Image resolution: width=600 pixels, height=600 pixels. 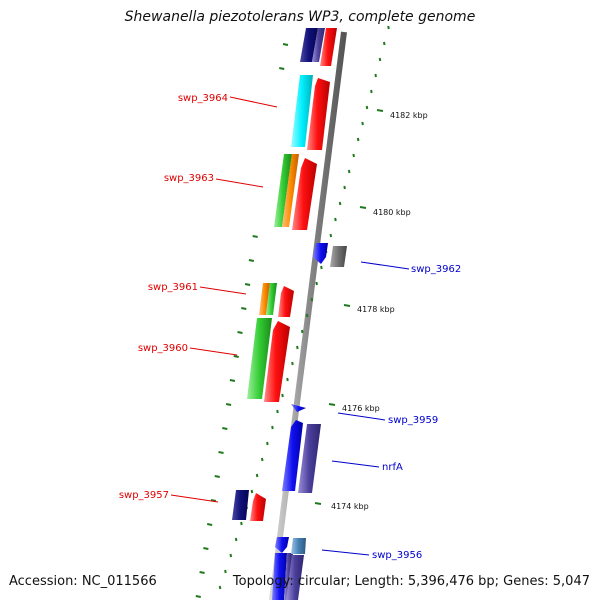 I want to click on tick-label: 4182 kbp, so click(x=409, y=115).